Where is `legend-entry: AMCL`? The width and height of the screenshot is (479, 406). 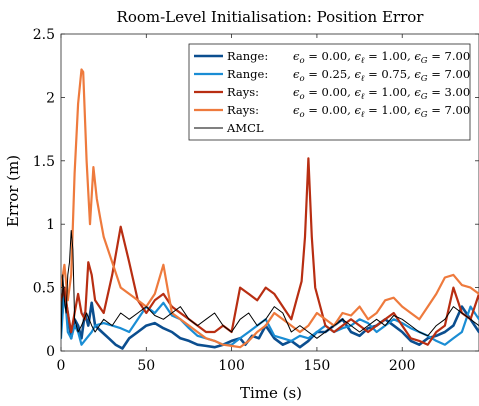
legend-entry: AMCL is located at coordinates (245, 128).